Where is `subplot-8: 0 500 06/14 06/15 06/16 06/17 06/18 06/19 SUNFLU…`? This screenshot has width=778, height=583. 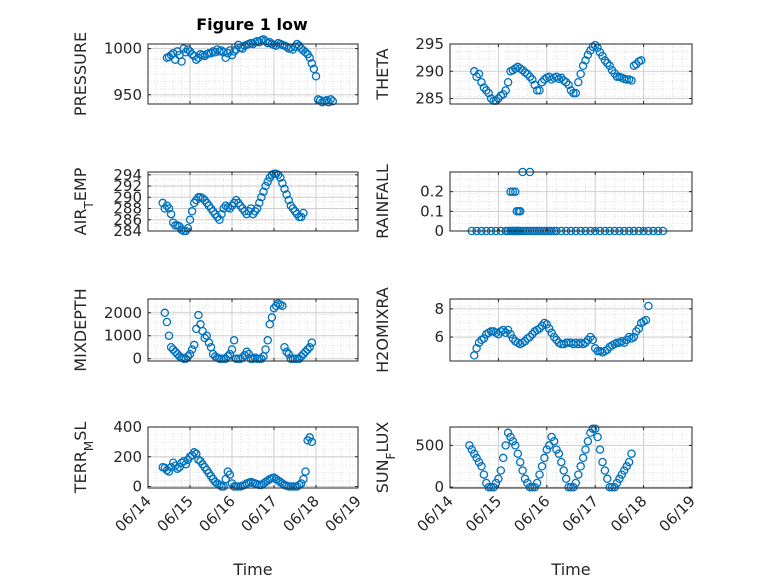 subplot-8: 0 500 06/14 06/15 06/16 06/17 06/18 06/19 SUNFLU… is located at coordinates (536, 500).